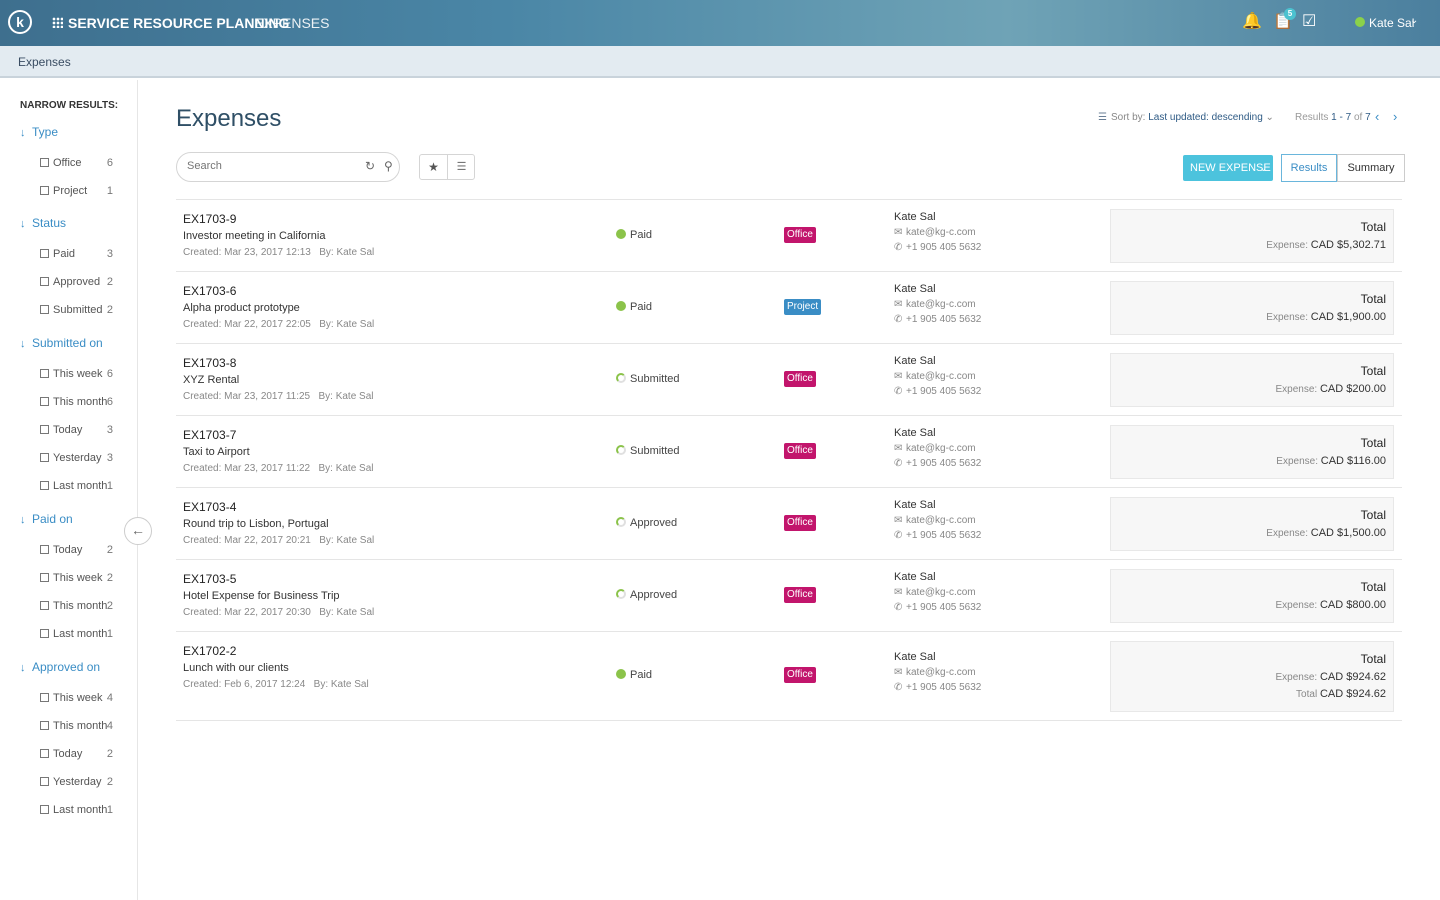 The width and height of the screenshot is (1440, 900). What do you see at coordinates (80, 254) in the screenshot?
I see `filter-option: Paid 3` at bounding box center [80, 254].